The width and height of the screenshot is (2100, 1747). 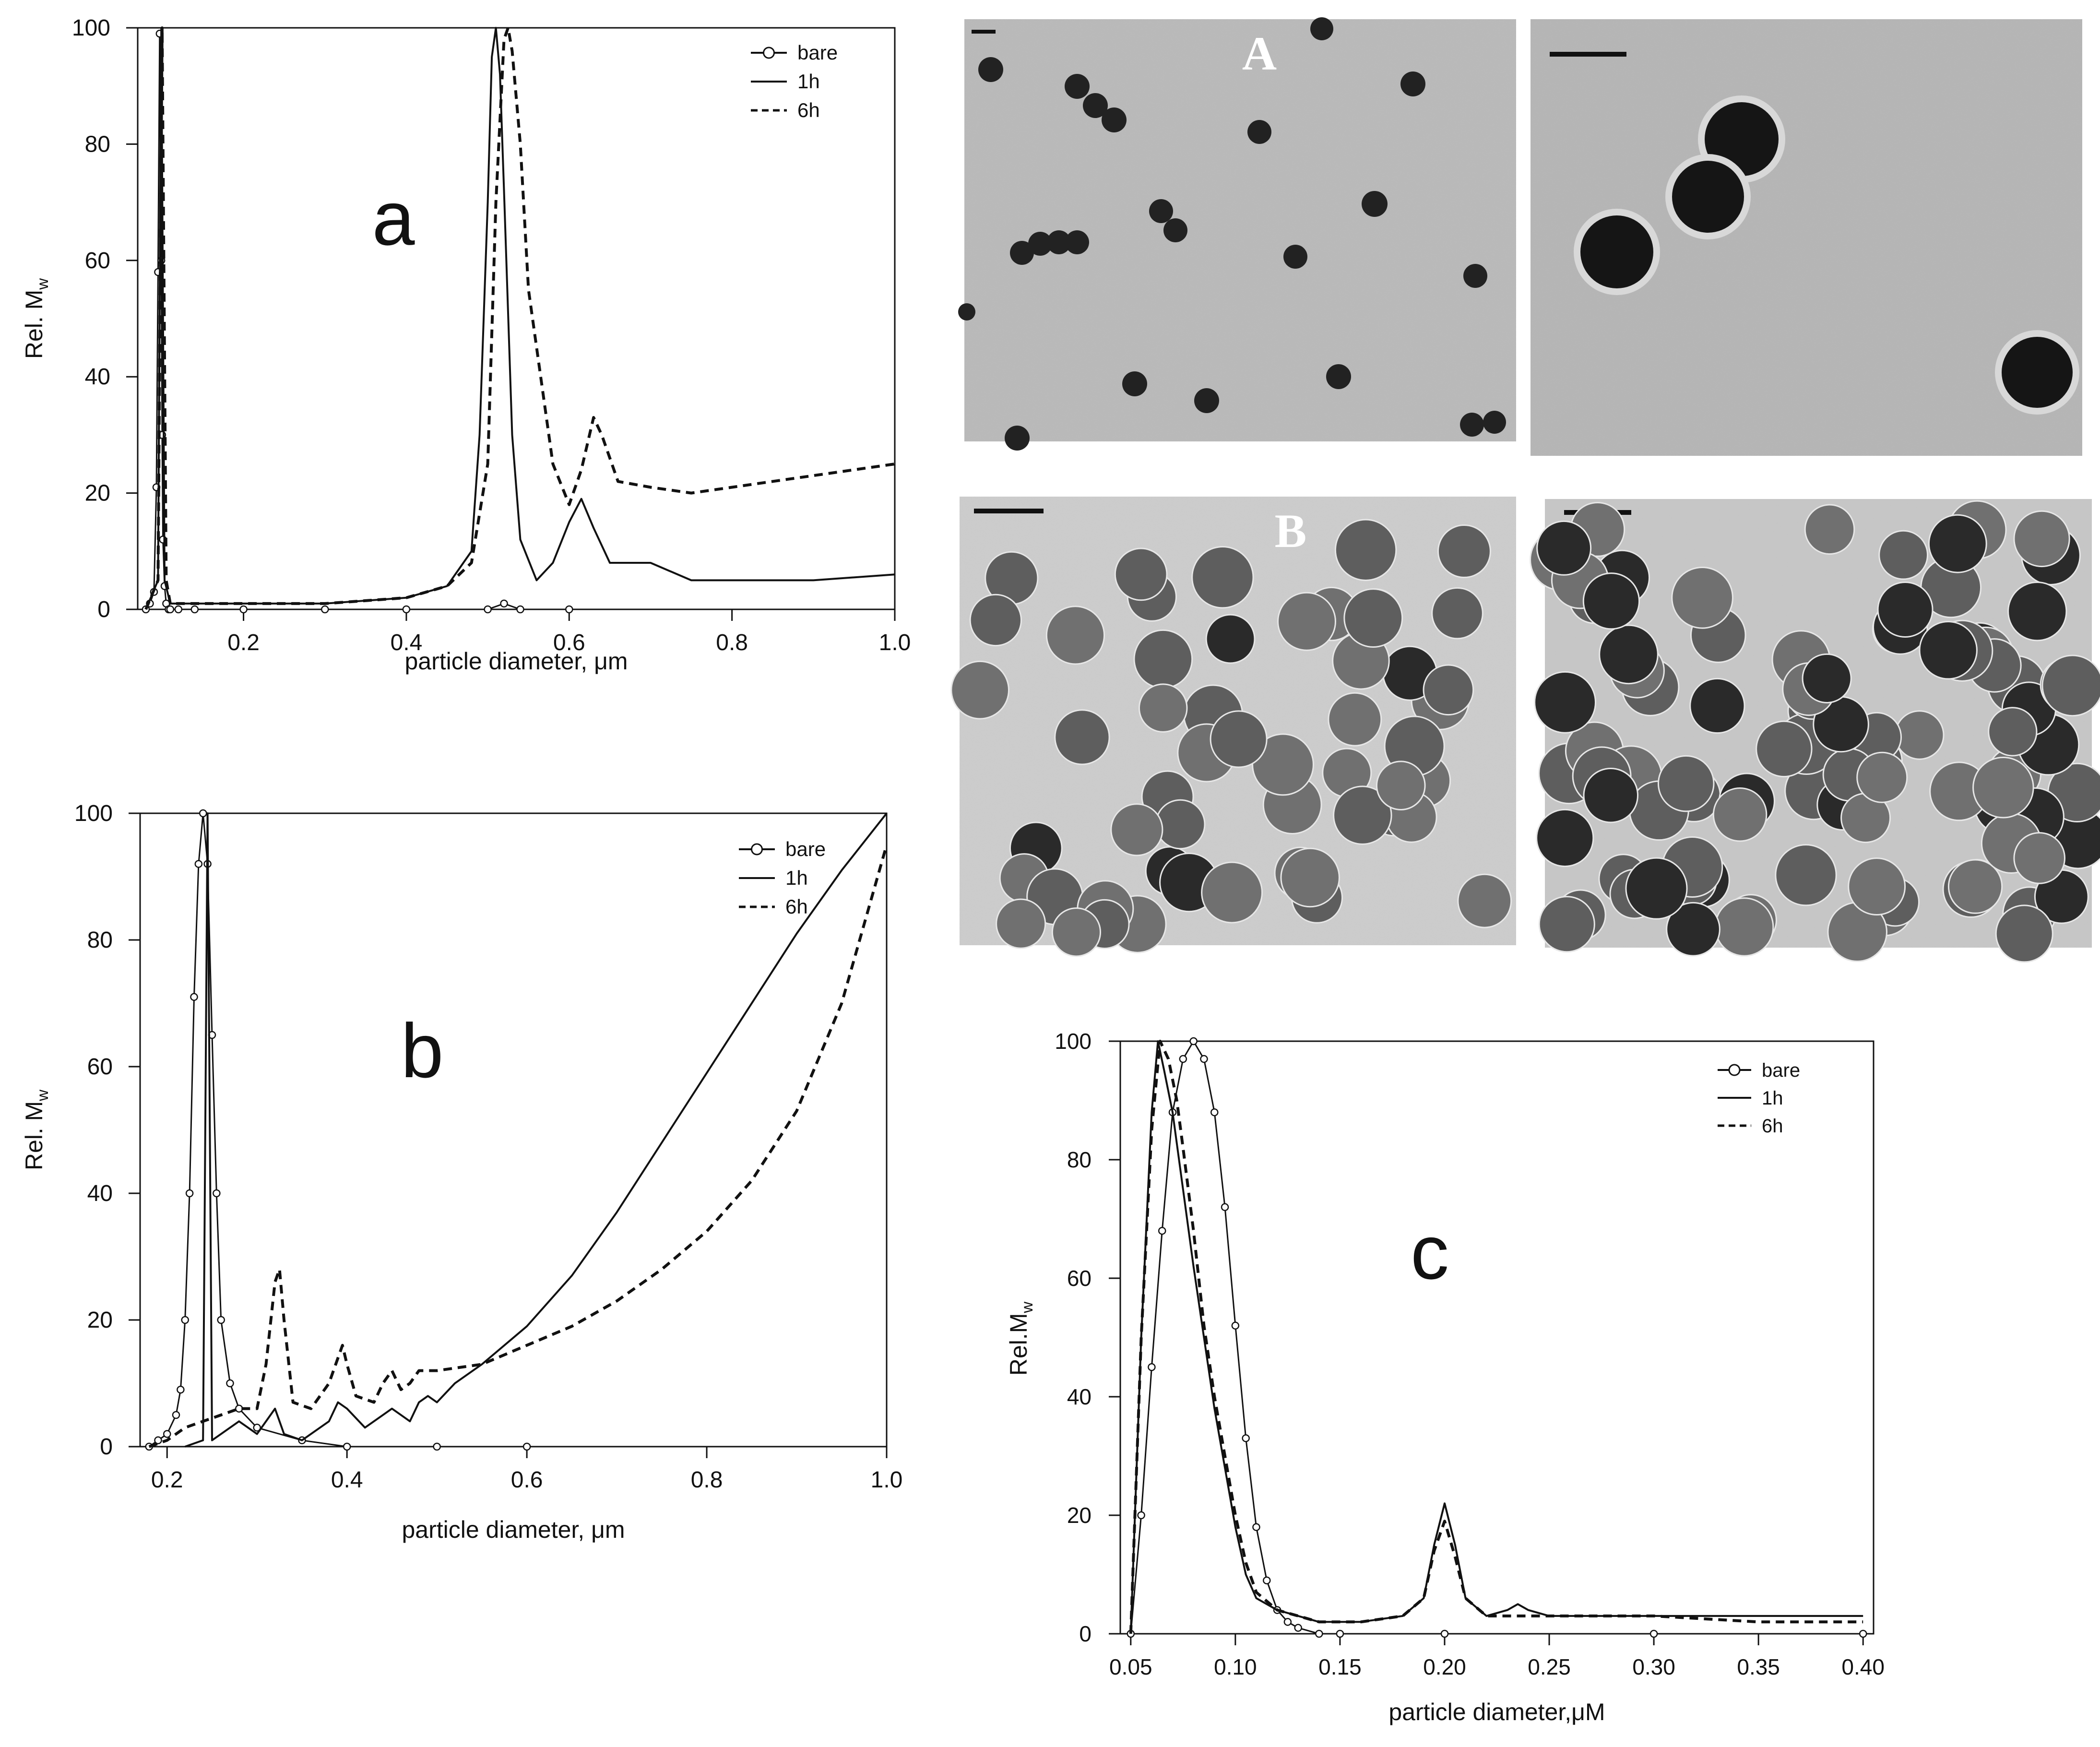 What do you see at coordinates (1758, 1666) in the screenshot?
I see `x-tick-label: 0.35` at bounding box center [1758, 1666].